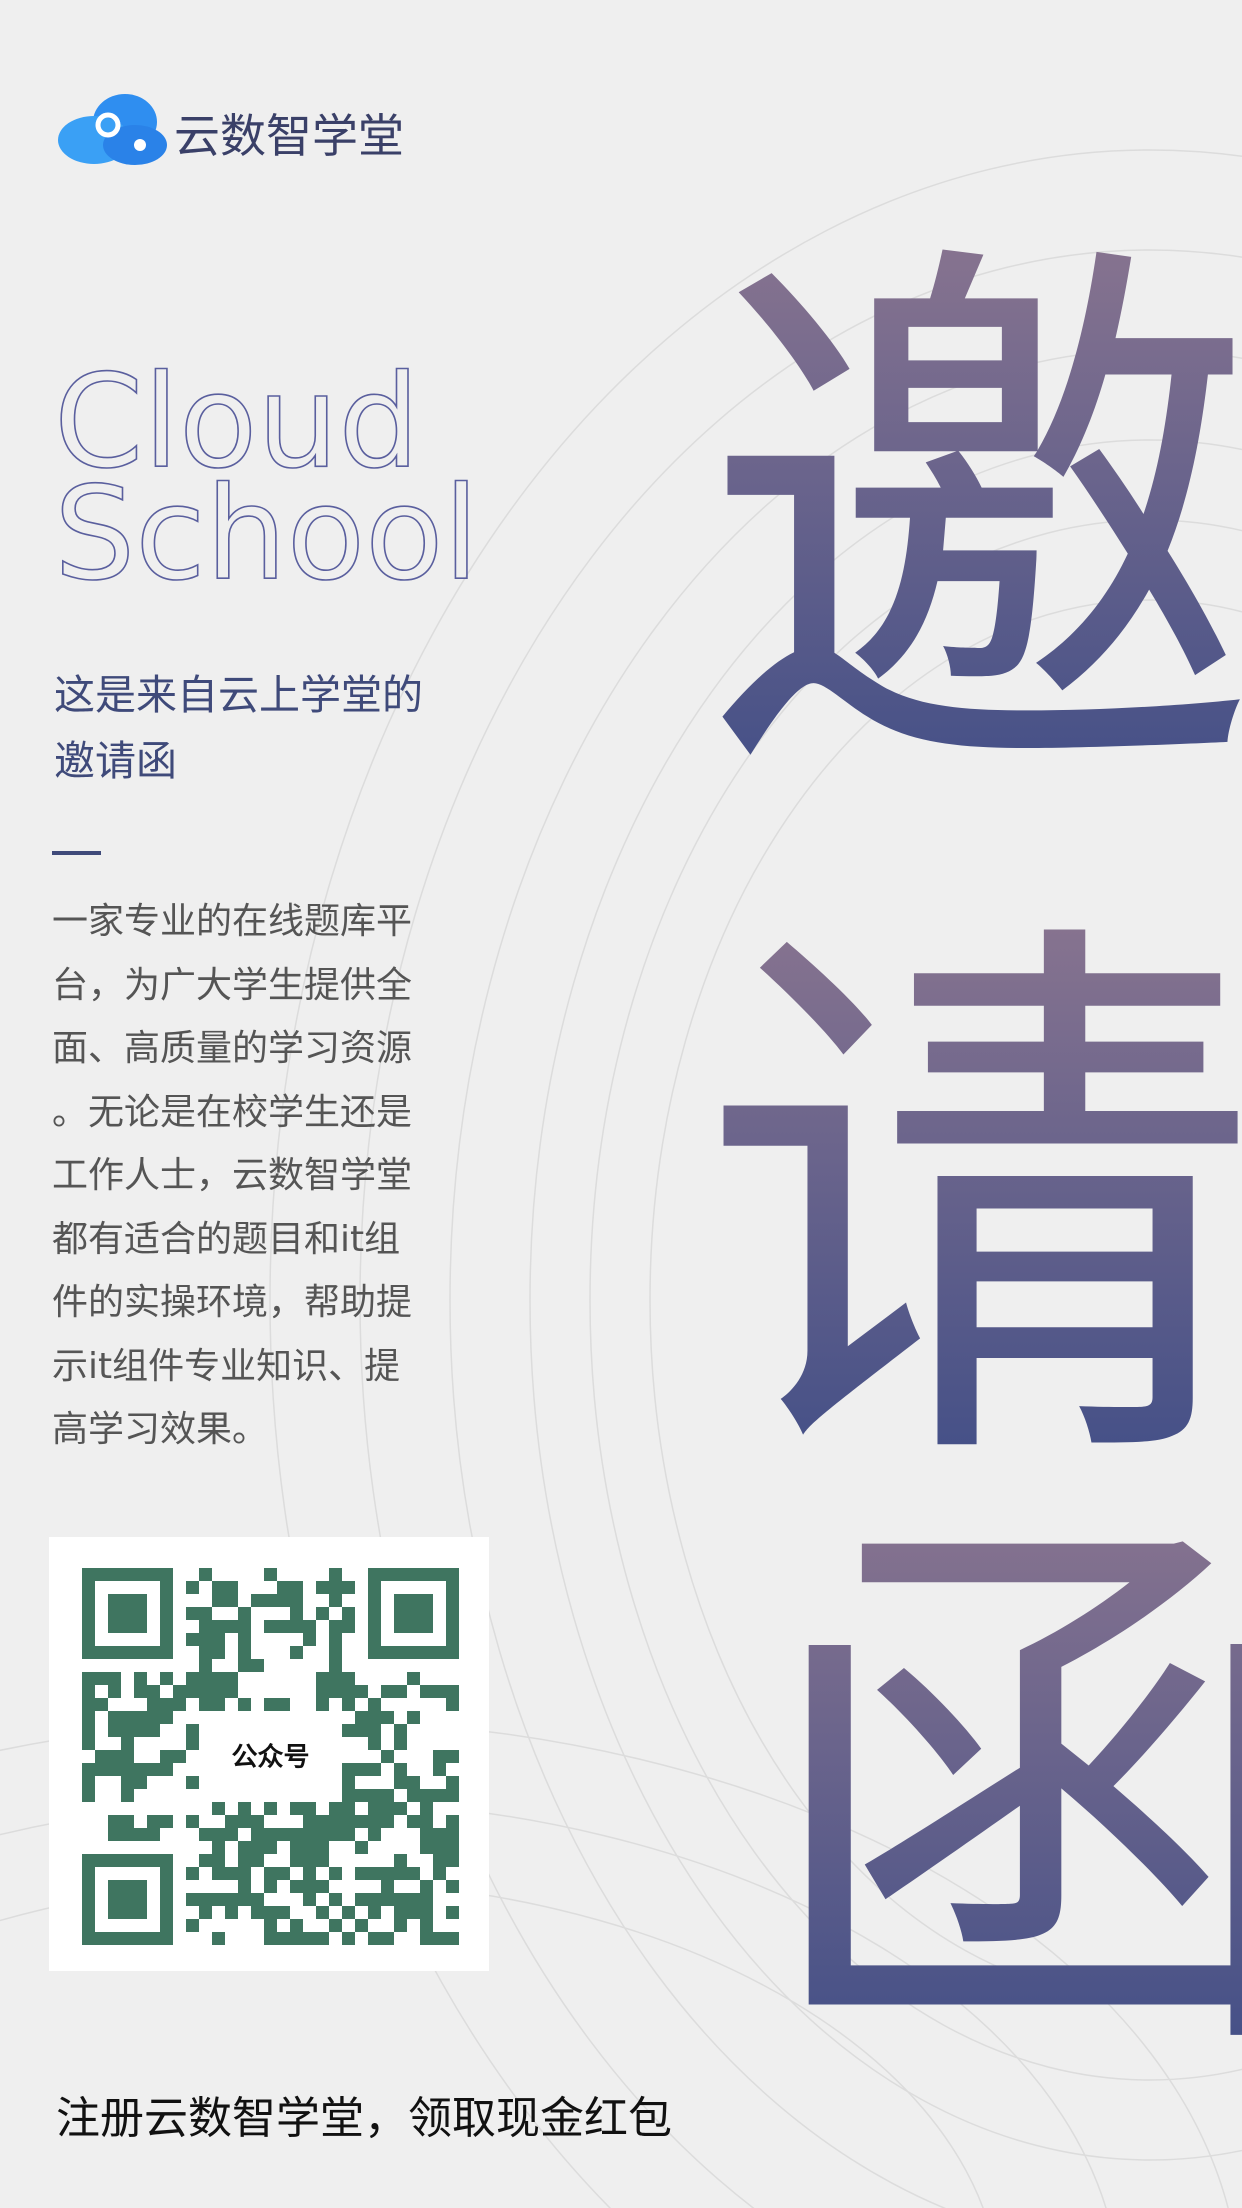 This screenshot has width=1242, height=2208. I want to click on english-title: Cloud School, so click(266, 478).